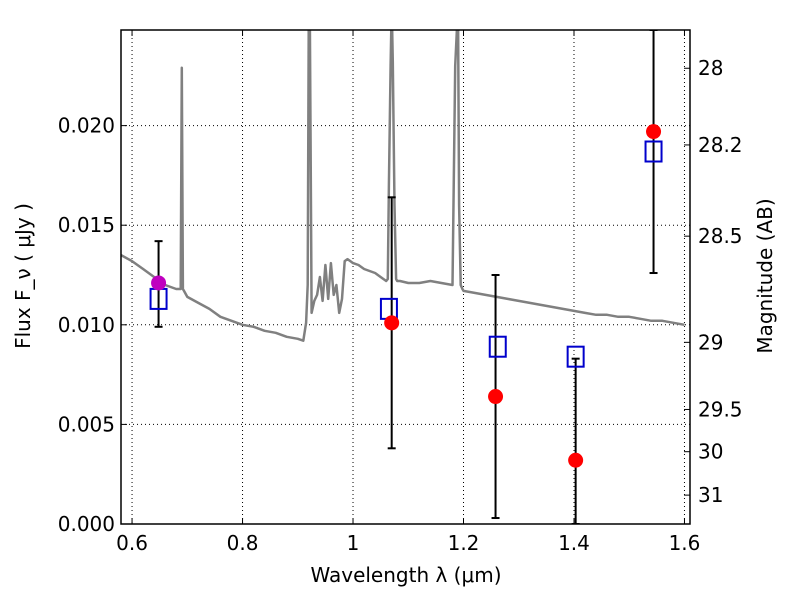 This screenshot has width=800, height=600. Describe the element at coordinates (132, 543) in the screenshot. I see `x-tick-label: 0.6` at that location.